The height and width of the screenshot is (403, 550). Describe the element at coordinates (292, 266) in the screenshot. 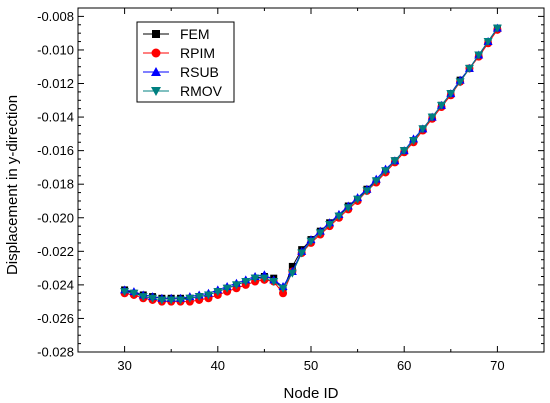

I see `fem-point` at that location.